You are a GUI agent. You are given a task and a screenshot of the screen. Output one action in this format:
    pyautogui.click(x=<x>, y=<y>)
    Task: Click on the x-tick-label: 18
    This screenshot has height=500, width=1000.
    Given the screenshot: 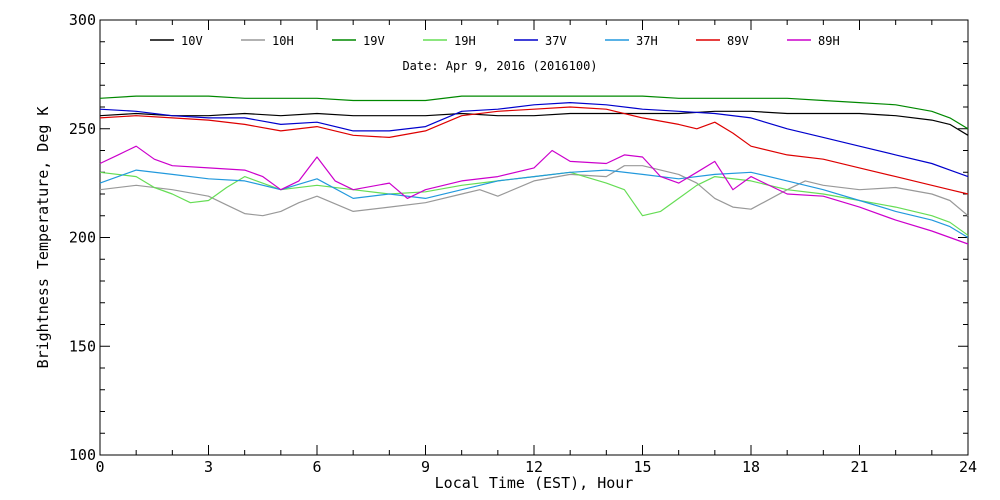 What is the action you would take?
    pyautogui.click(x=751, y=467)
    